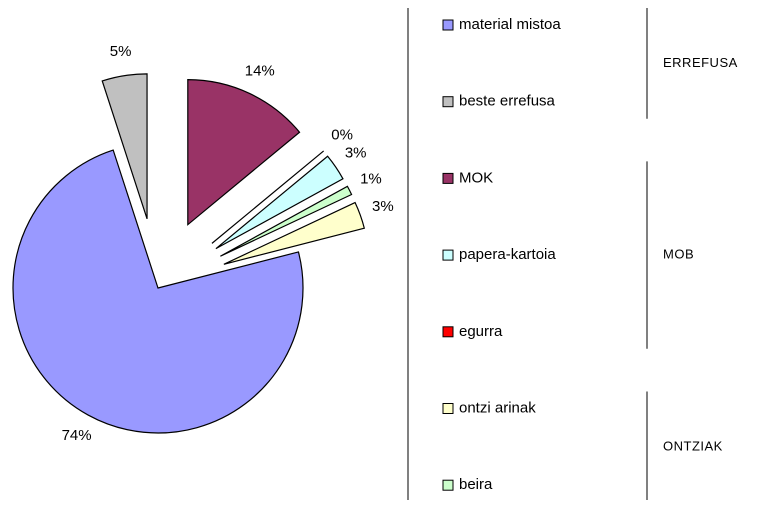 This screenshot has height=507, width=776. What do you see at coordinates (507, 101) in the screenshot?
I see `legend-label: beste errefusa` at bounding box center [507, 101].